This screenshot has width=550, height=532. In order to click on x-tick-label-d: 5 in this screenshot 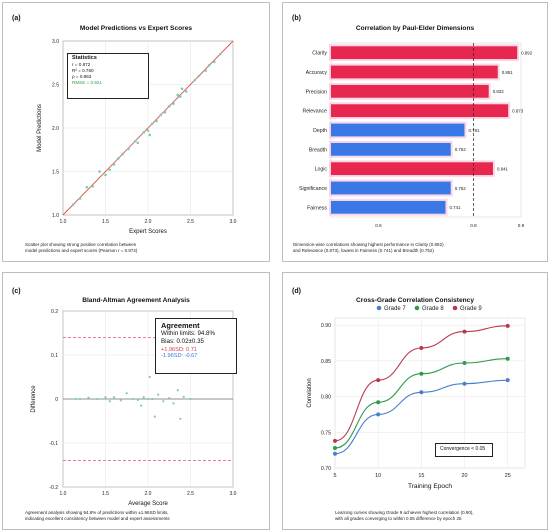, I will do `click(335, 476)`.